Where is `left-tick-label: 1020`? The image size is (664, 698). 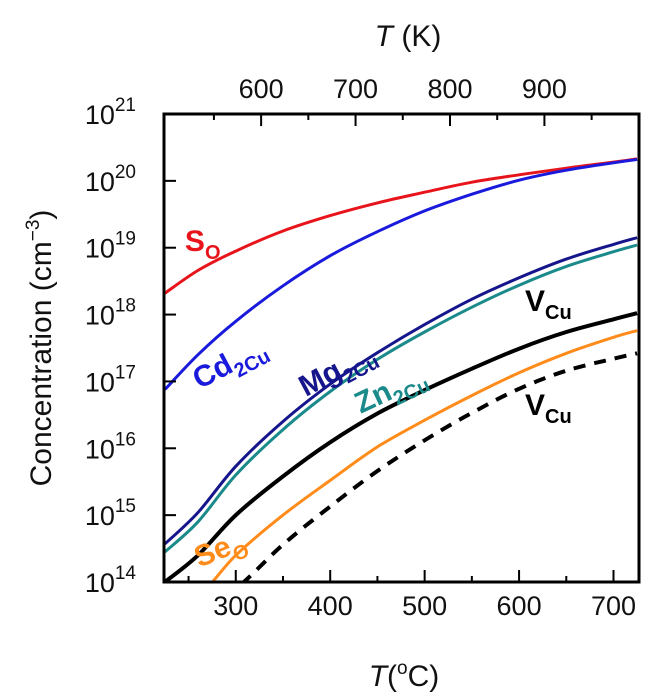 left-tick-label: 1020 is located at coordinates (110, 179).